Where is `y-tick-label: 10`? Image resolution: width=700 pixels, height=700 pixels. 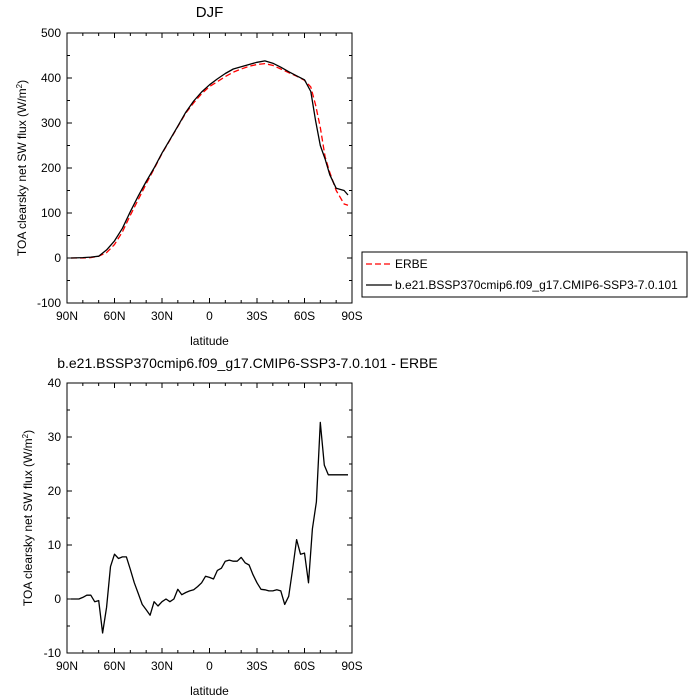 y-tick-label: 10 is located at coordinates (55, 545).